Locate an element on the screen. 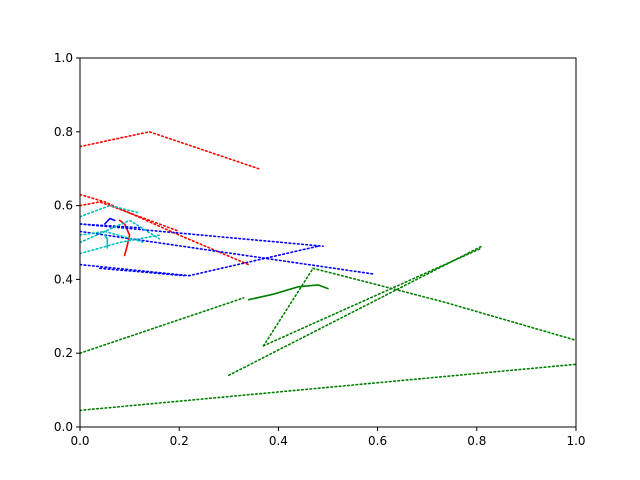 The image size is (640, 480). y-tick-label: 0.2 is located at coordinates (63, 353).